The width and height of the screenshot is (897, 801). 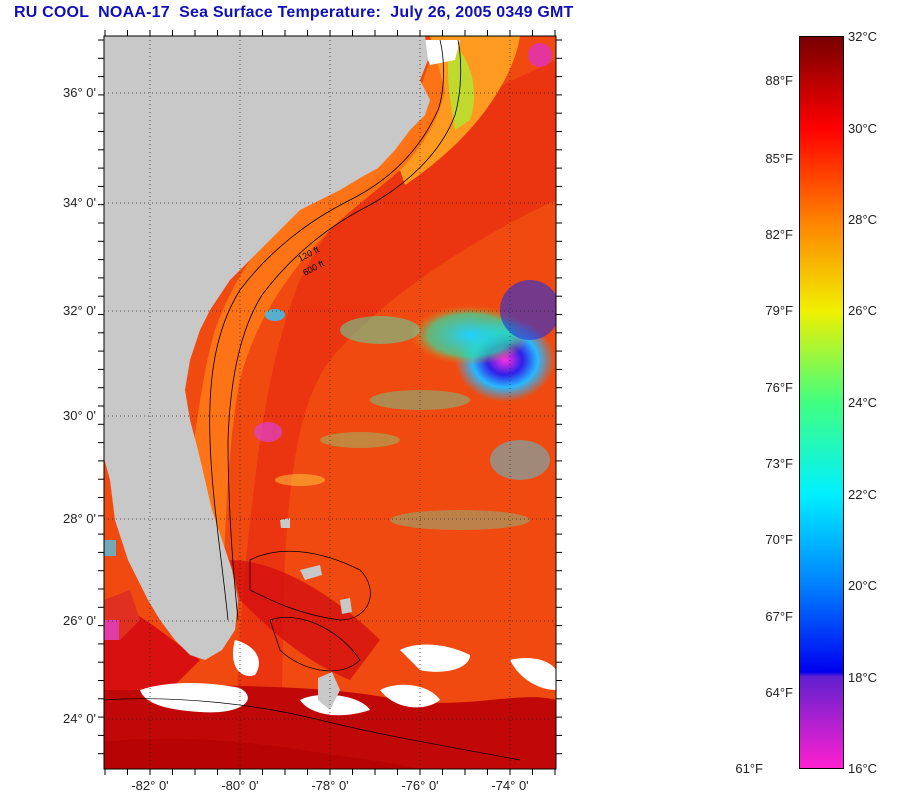 I want to click on cb-label-61f: 61°F, so click(x=749, y=768).